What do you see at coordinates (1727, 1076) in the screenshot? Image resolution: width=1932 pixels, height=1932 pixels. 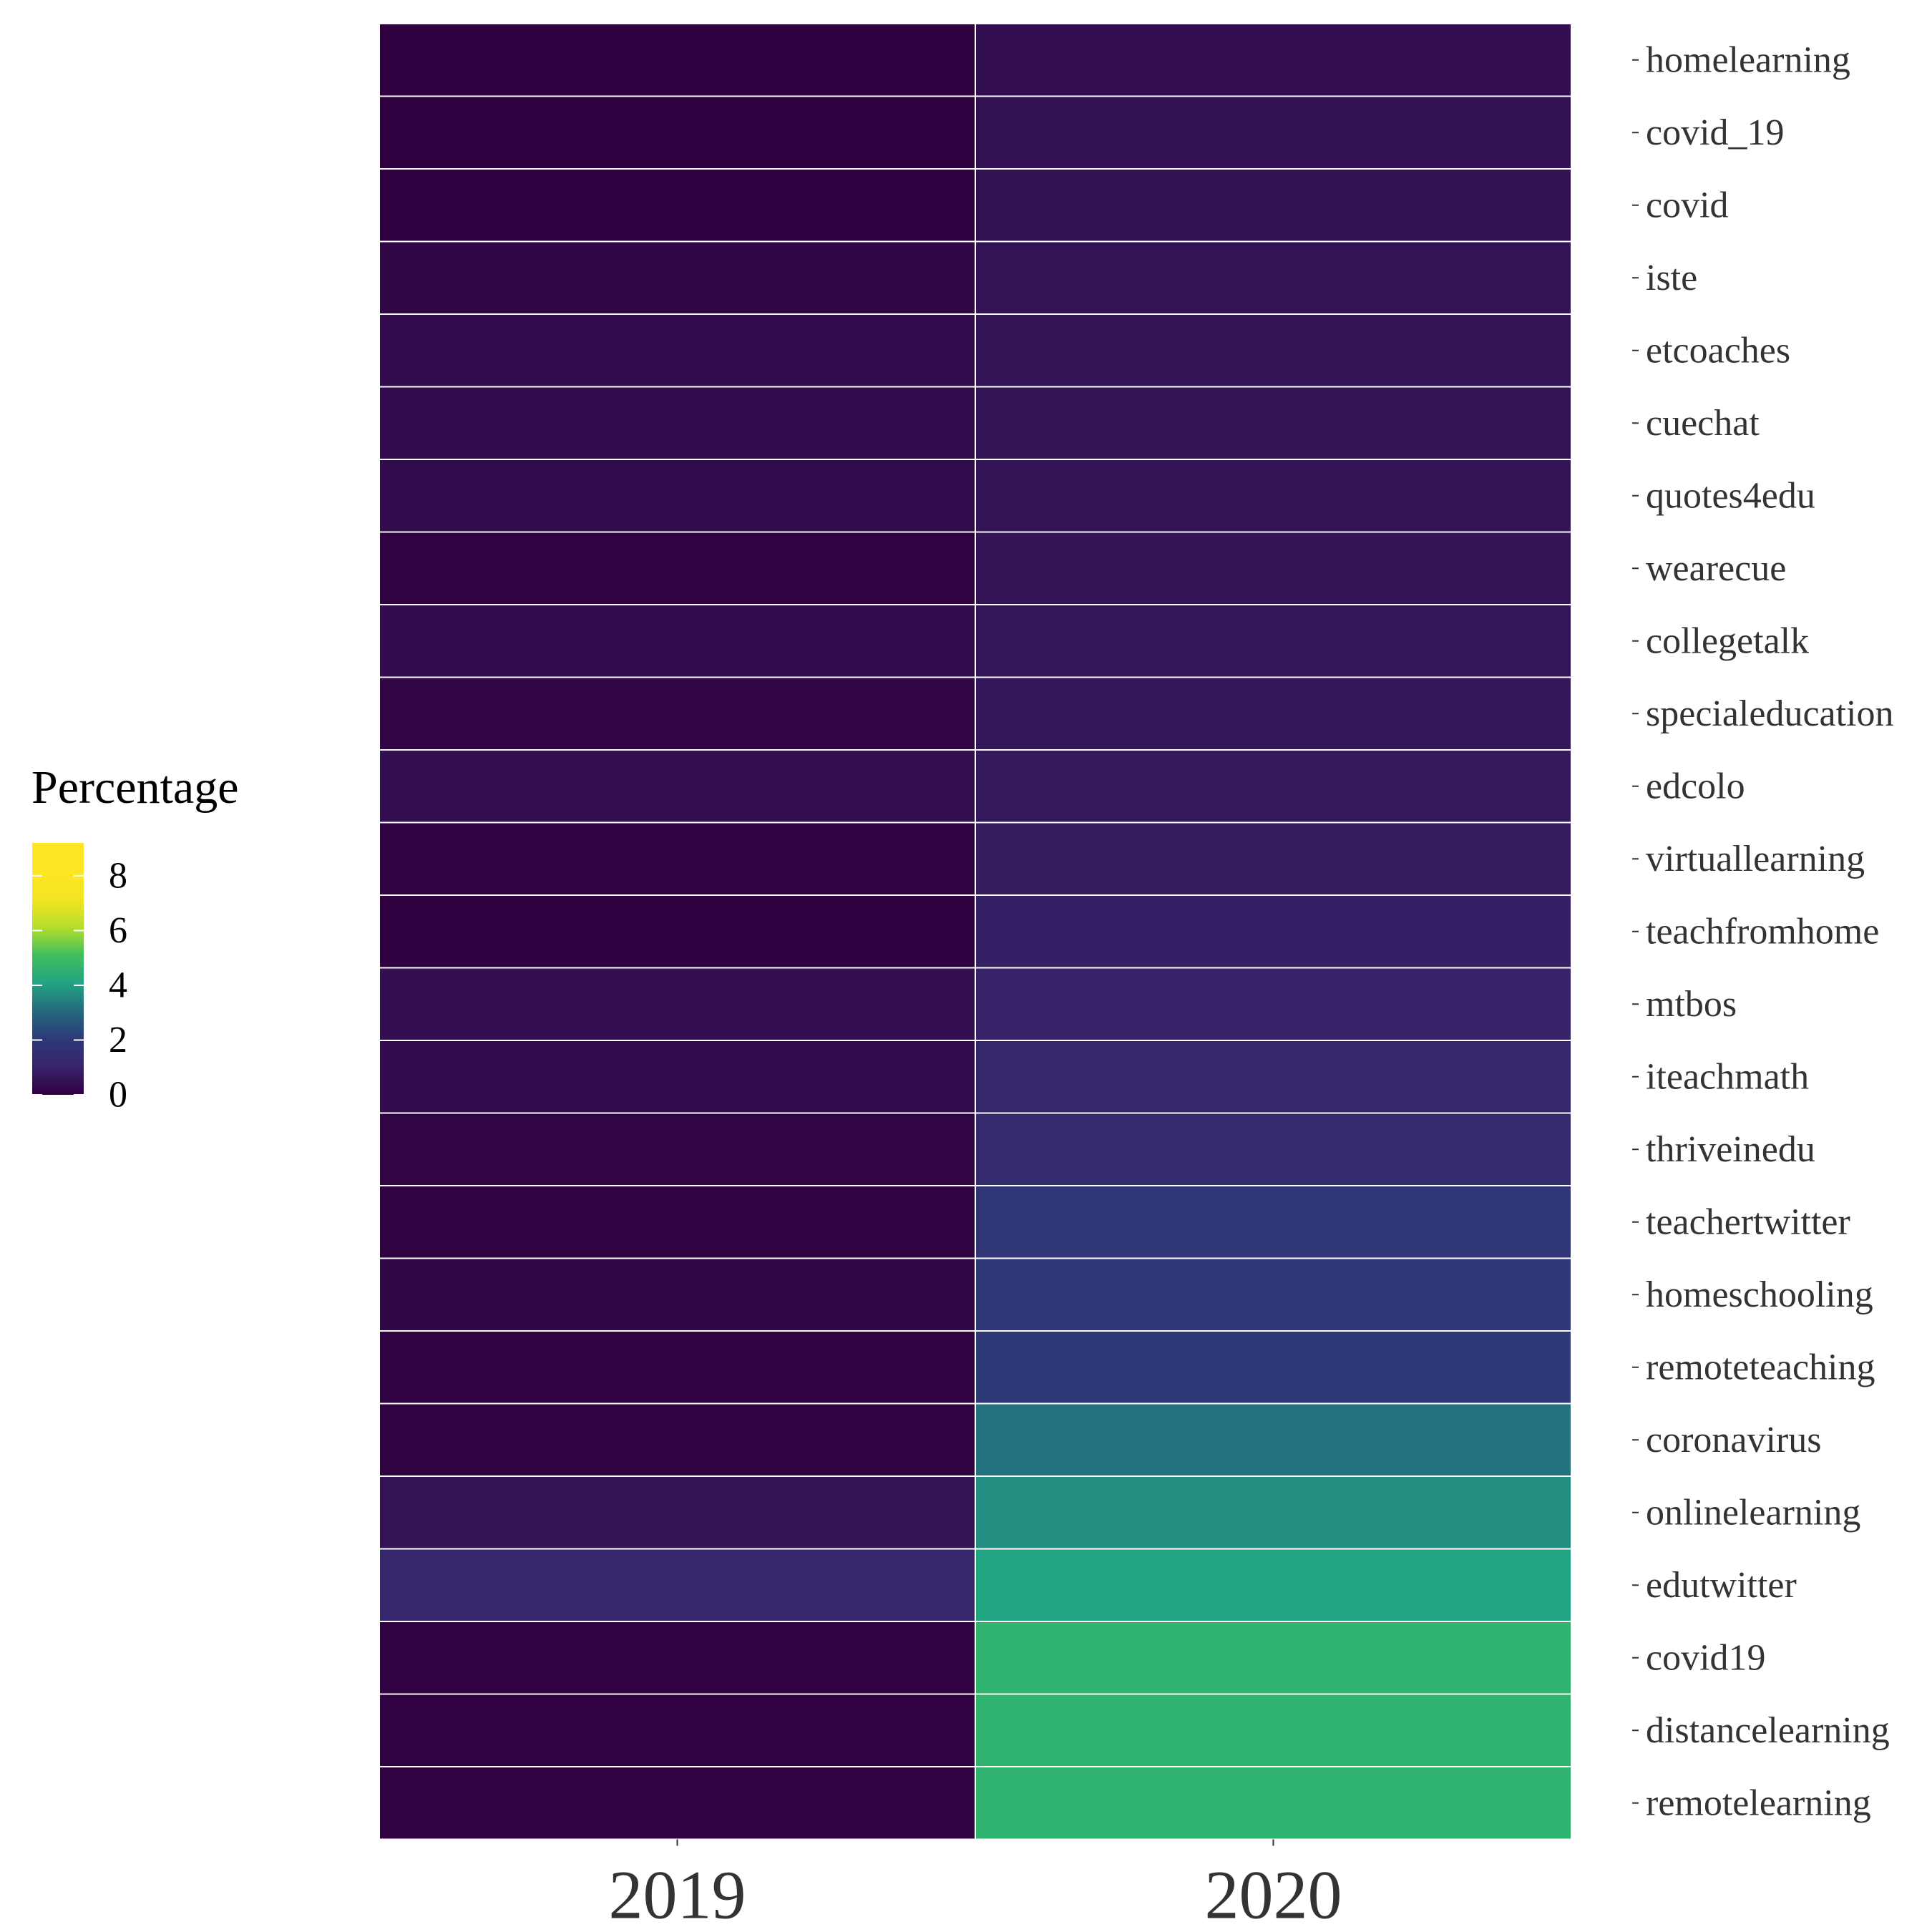 I see `y-tick-label-iteachmath: iteachmath` at bounding box center [1727, 1076].